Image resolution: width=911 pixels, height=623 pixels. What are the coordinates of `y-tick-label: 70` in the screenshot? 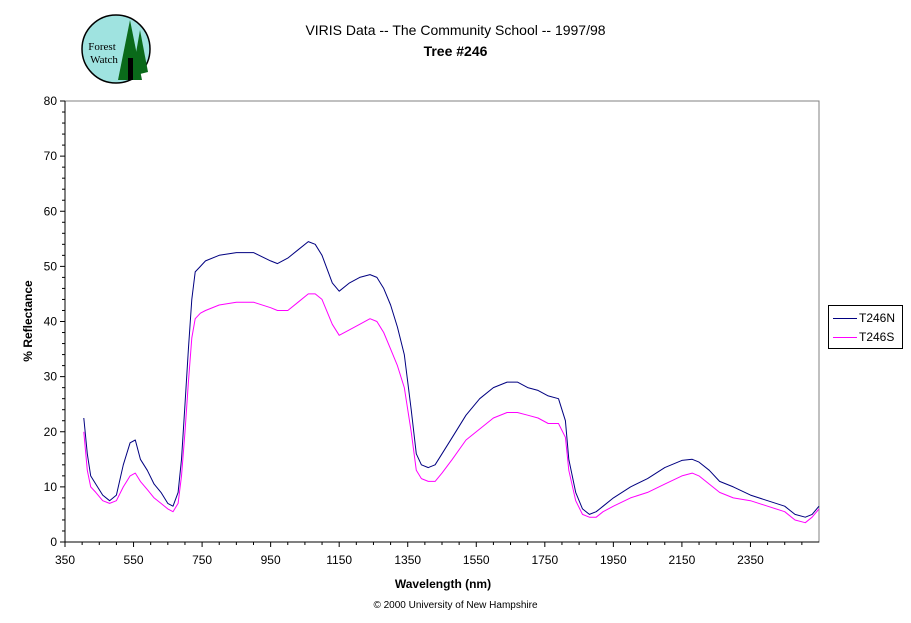 It's located at (51, 156).